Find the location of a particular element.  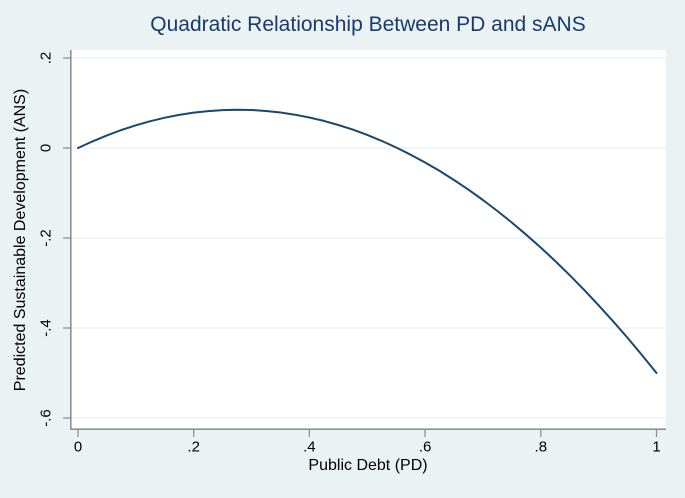

x-tick-label: 1 is located at coordinates (656, 447).